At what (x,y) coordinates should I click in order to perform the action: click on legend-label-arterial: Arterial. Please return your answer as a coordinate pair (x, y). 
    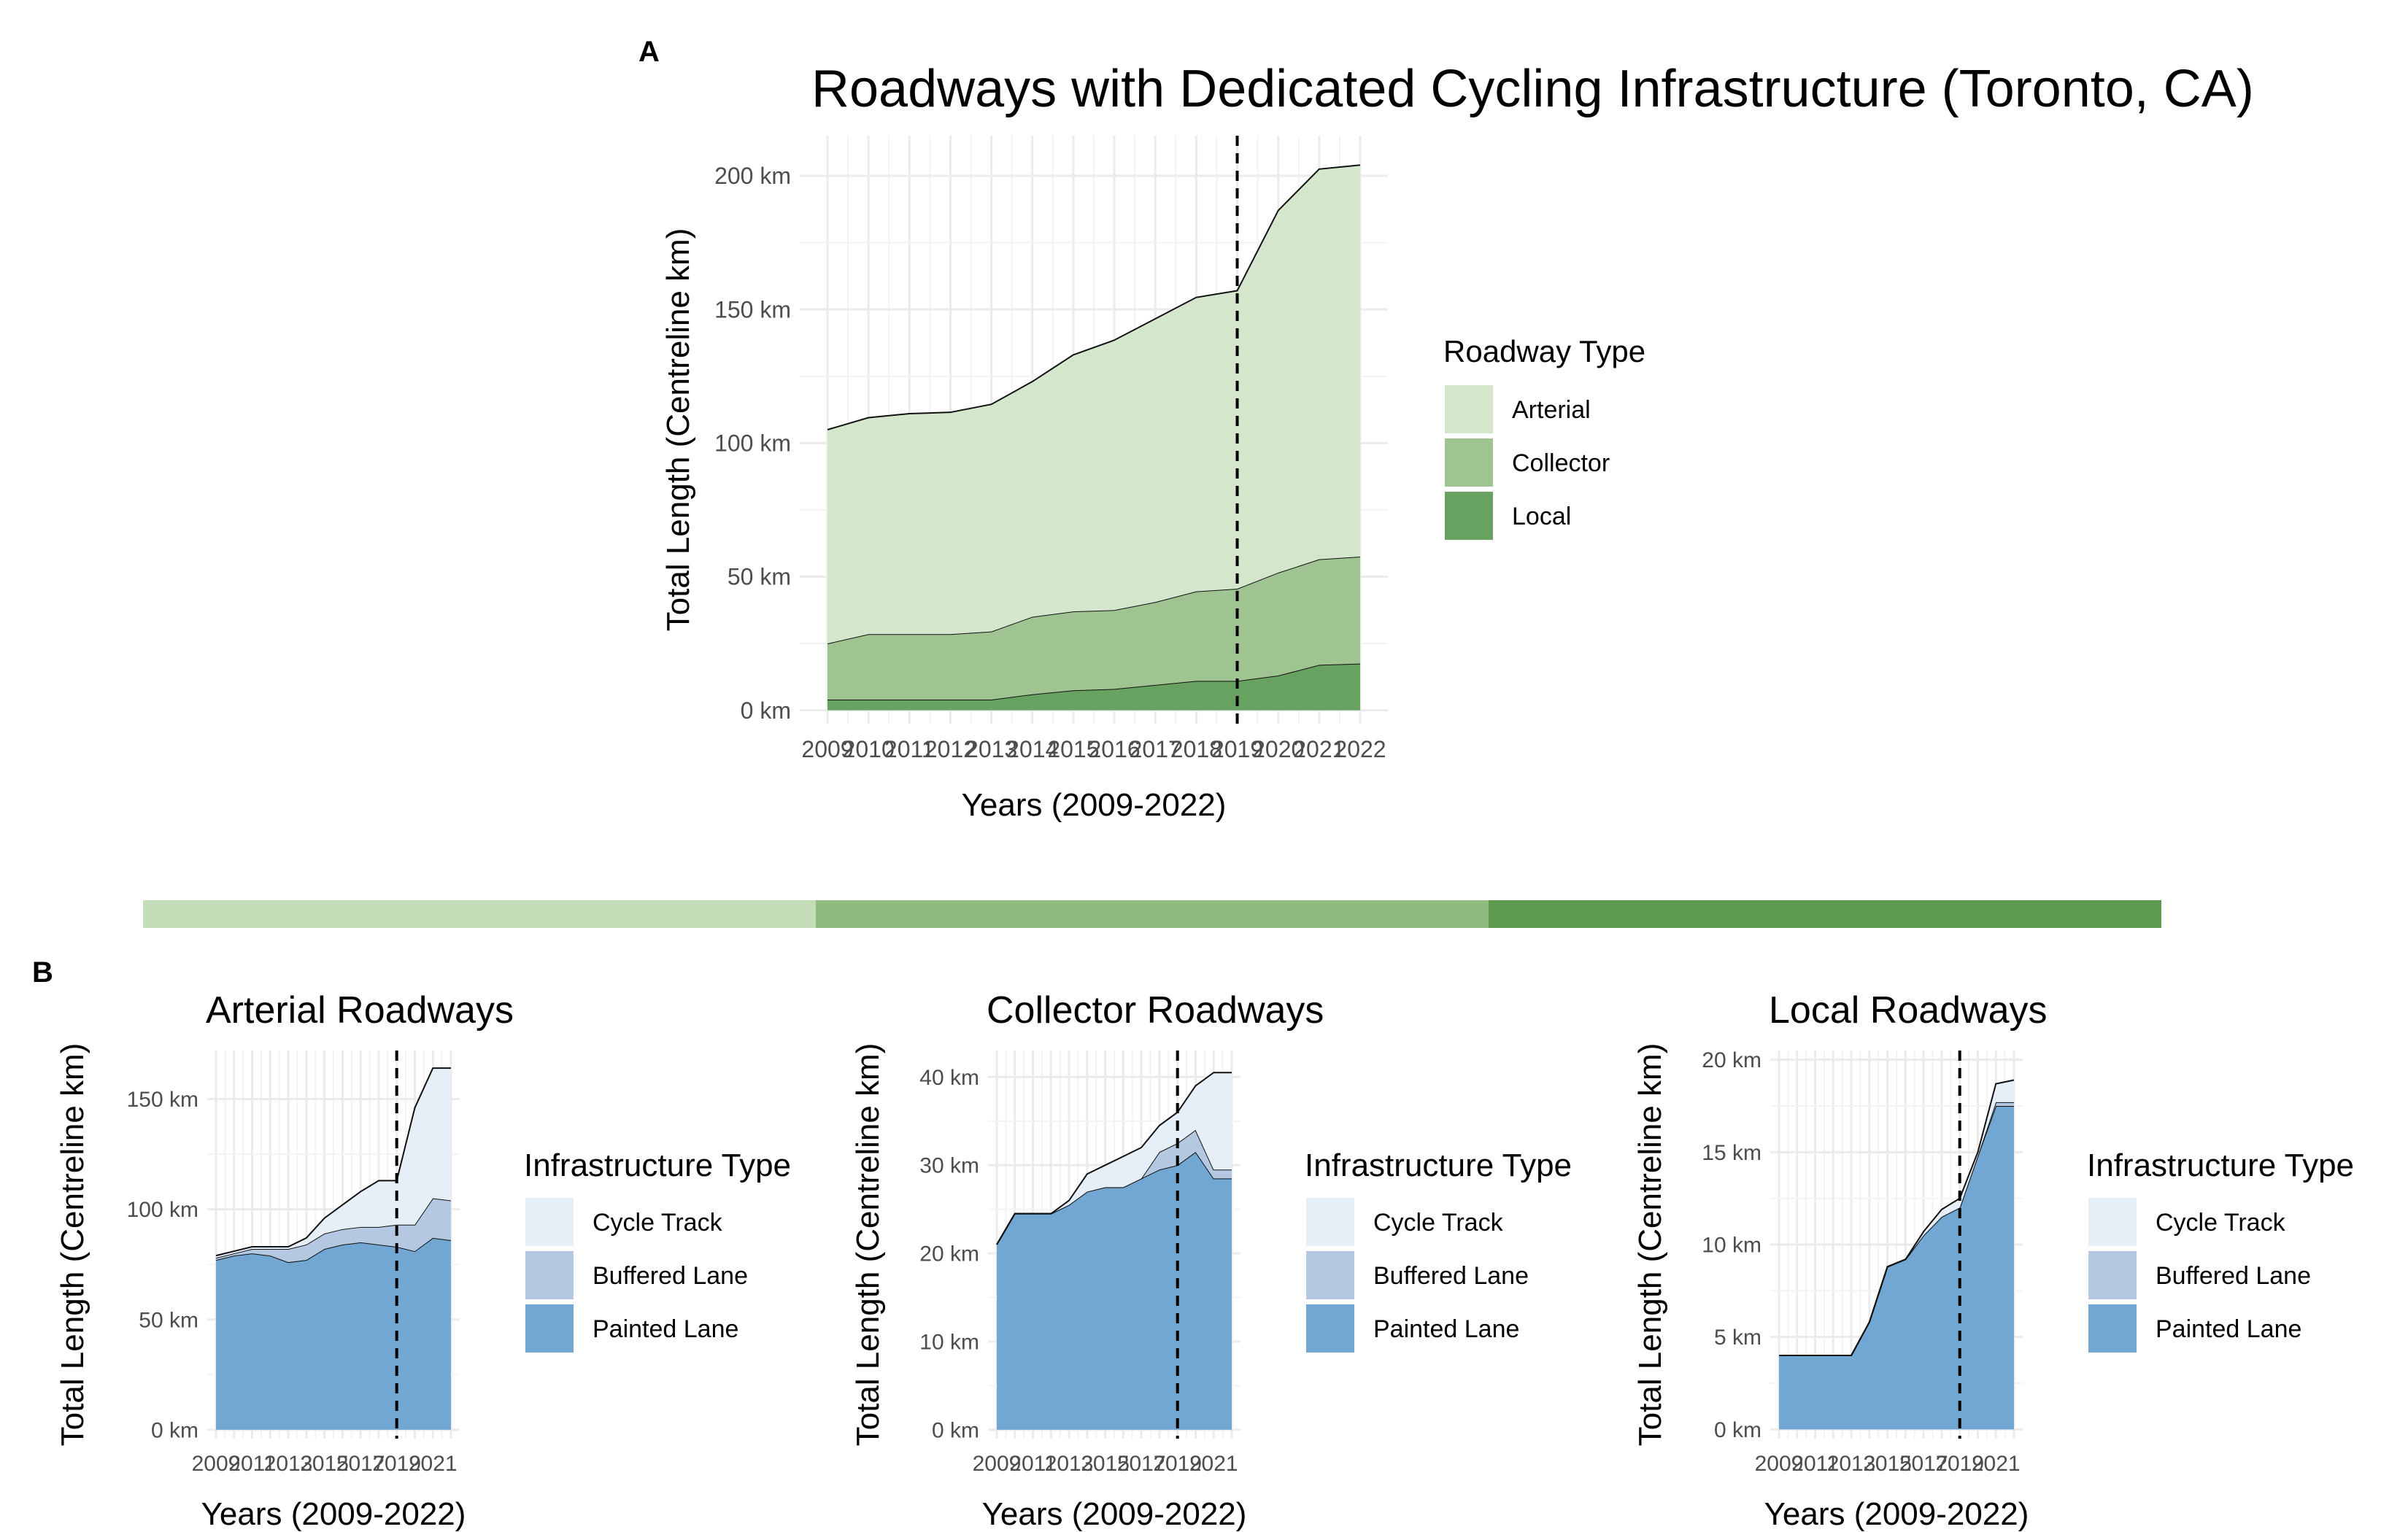
    Looking at the image, I should click on (1551, 410).